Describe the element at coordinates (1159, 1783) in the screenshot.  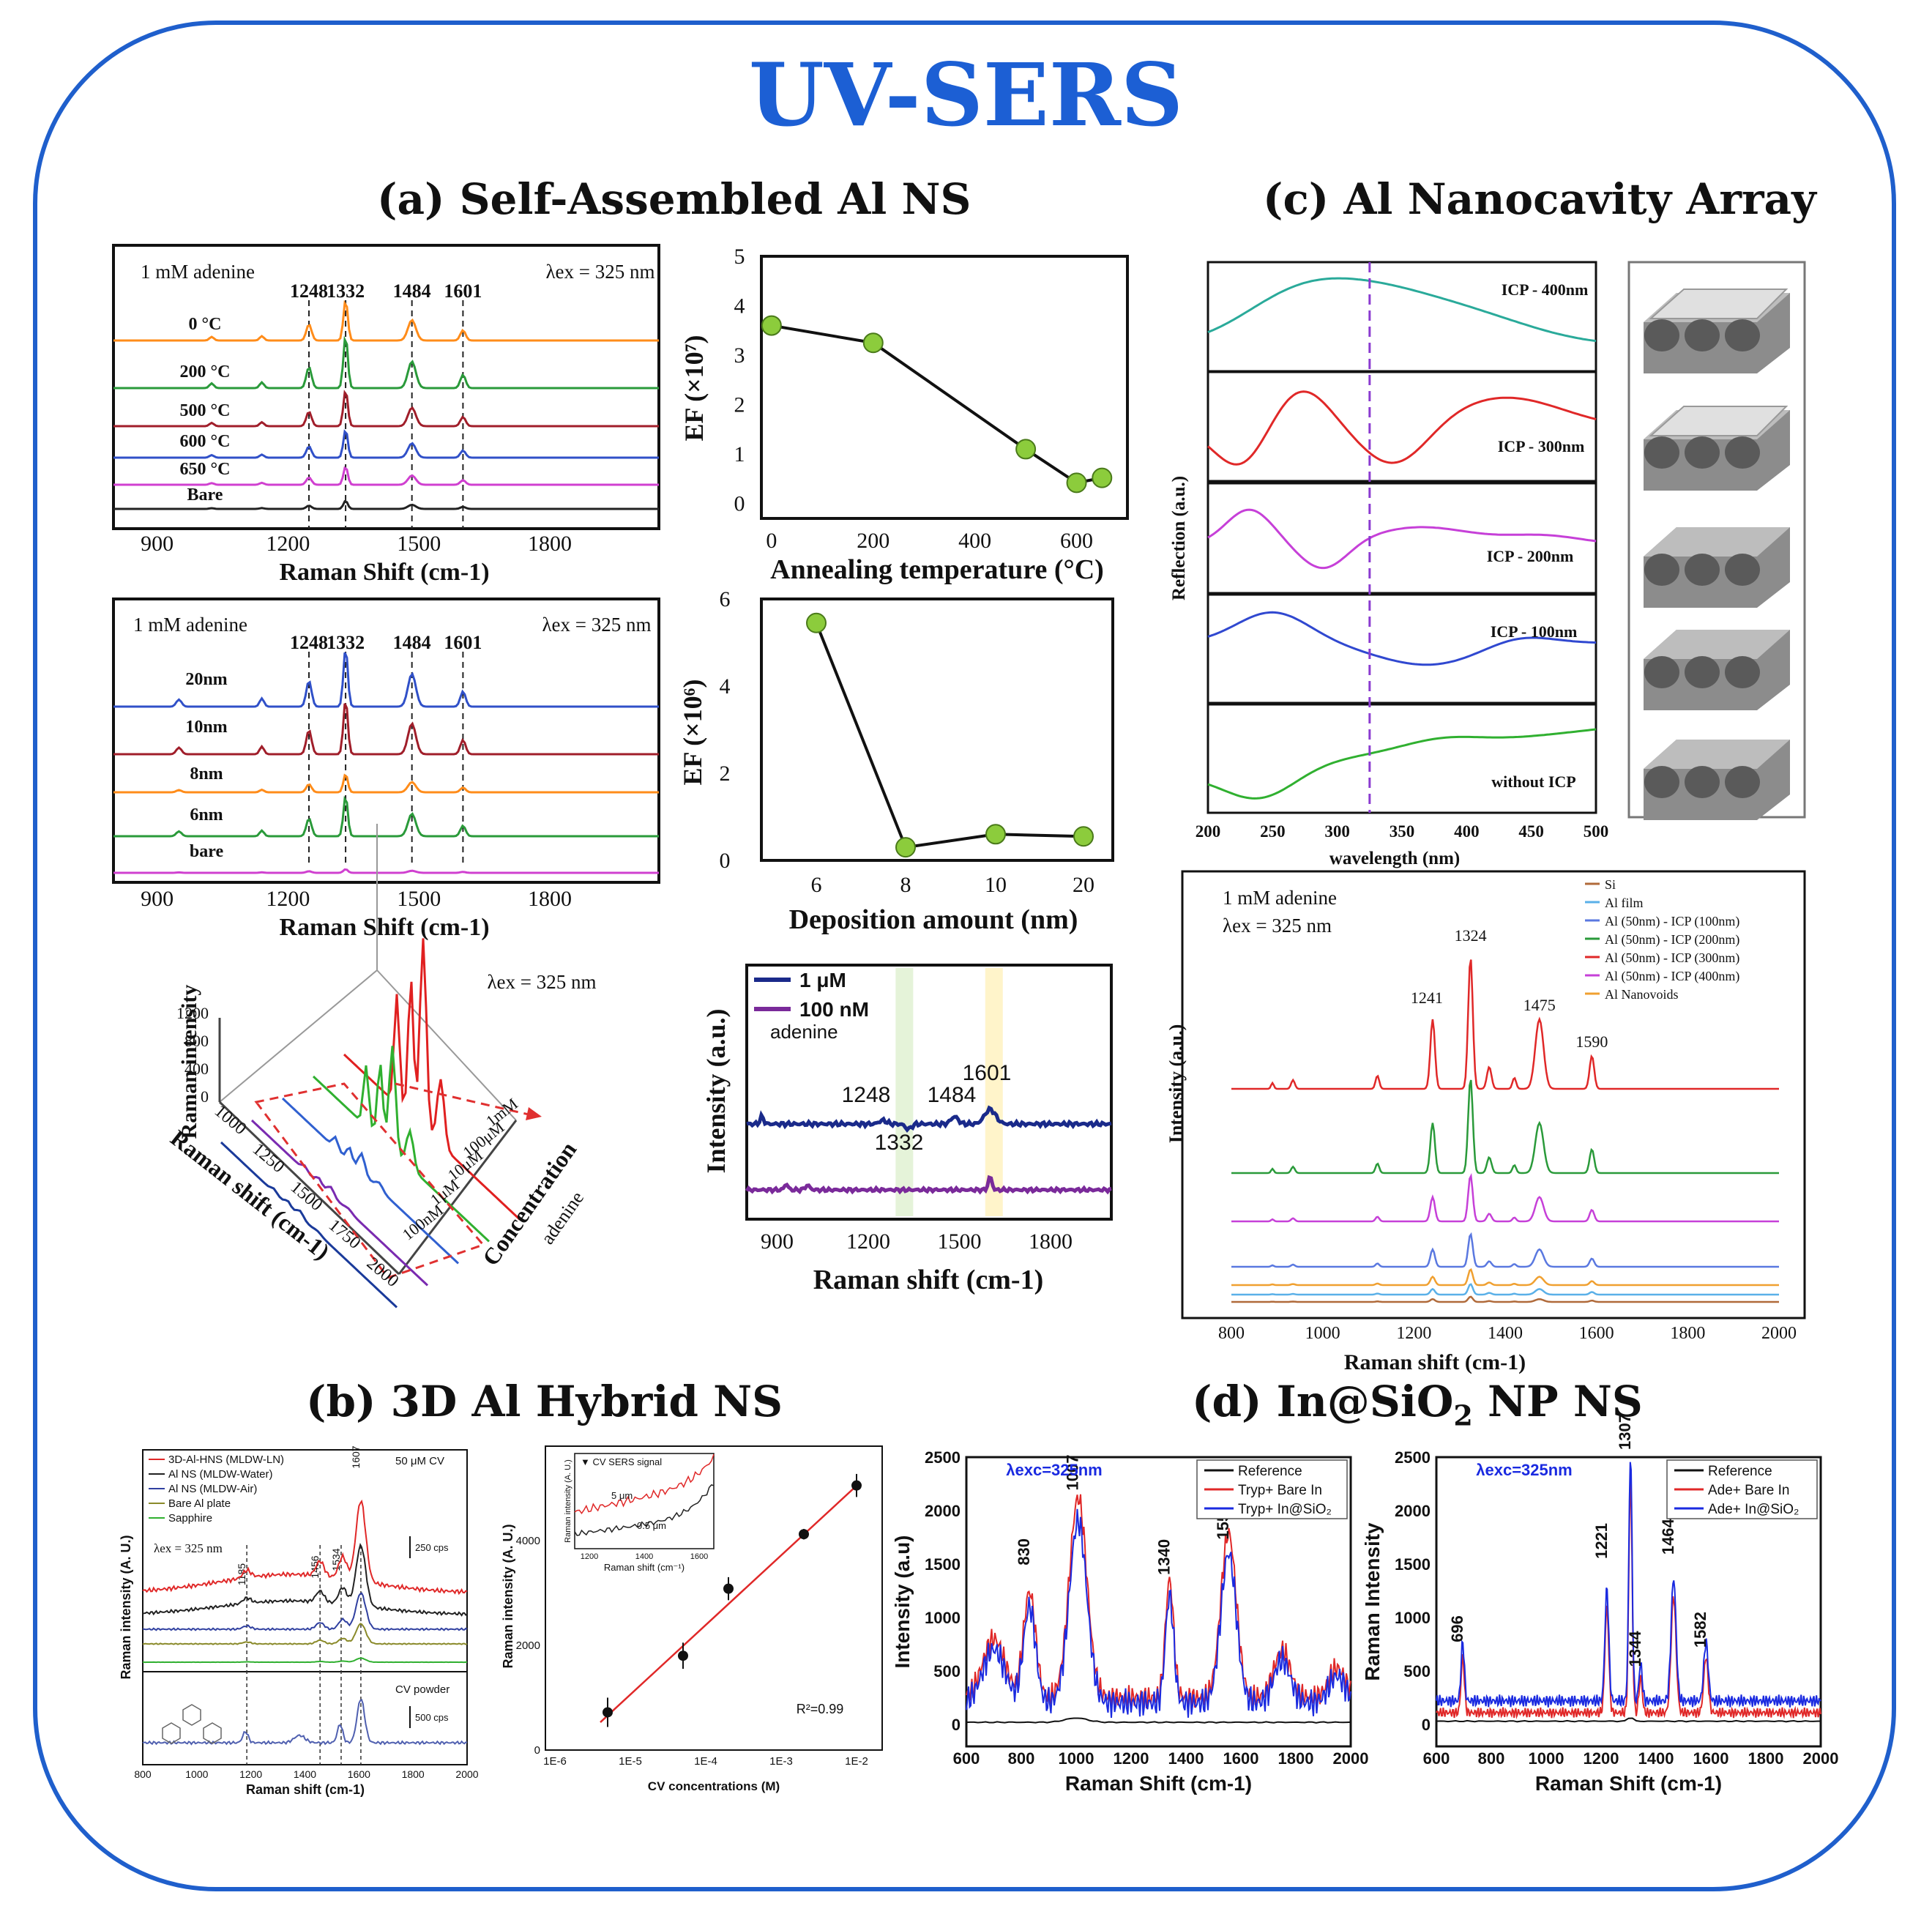
I see `d1-xlabel: Raman Shift (cm-1)` at that location.